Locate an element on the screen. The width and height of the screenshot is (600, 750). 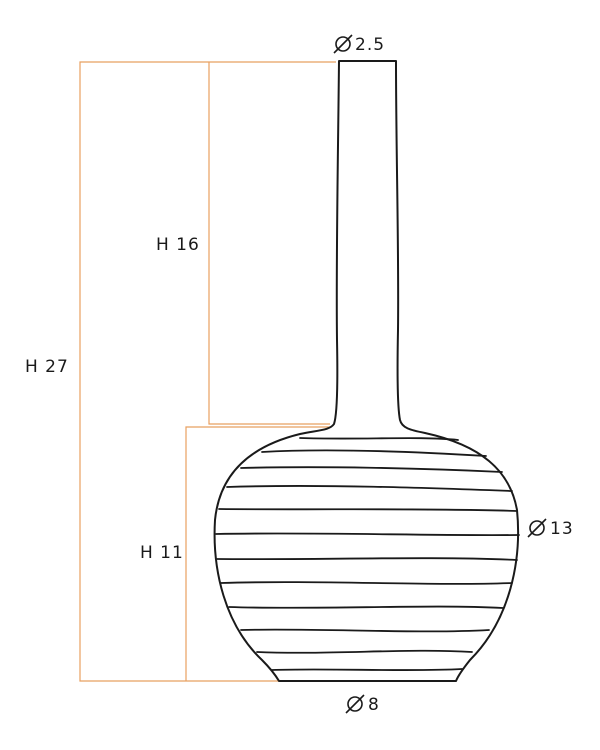
body-height-line is located at coordinates (257, 553).